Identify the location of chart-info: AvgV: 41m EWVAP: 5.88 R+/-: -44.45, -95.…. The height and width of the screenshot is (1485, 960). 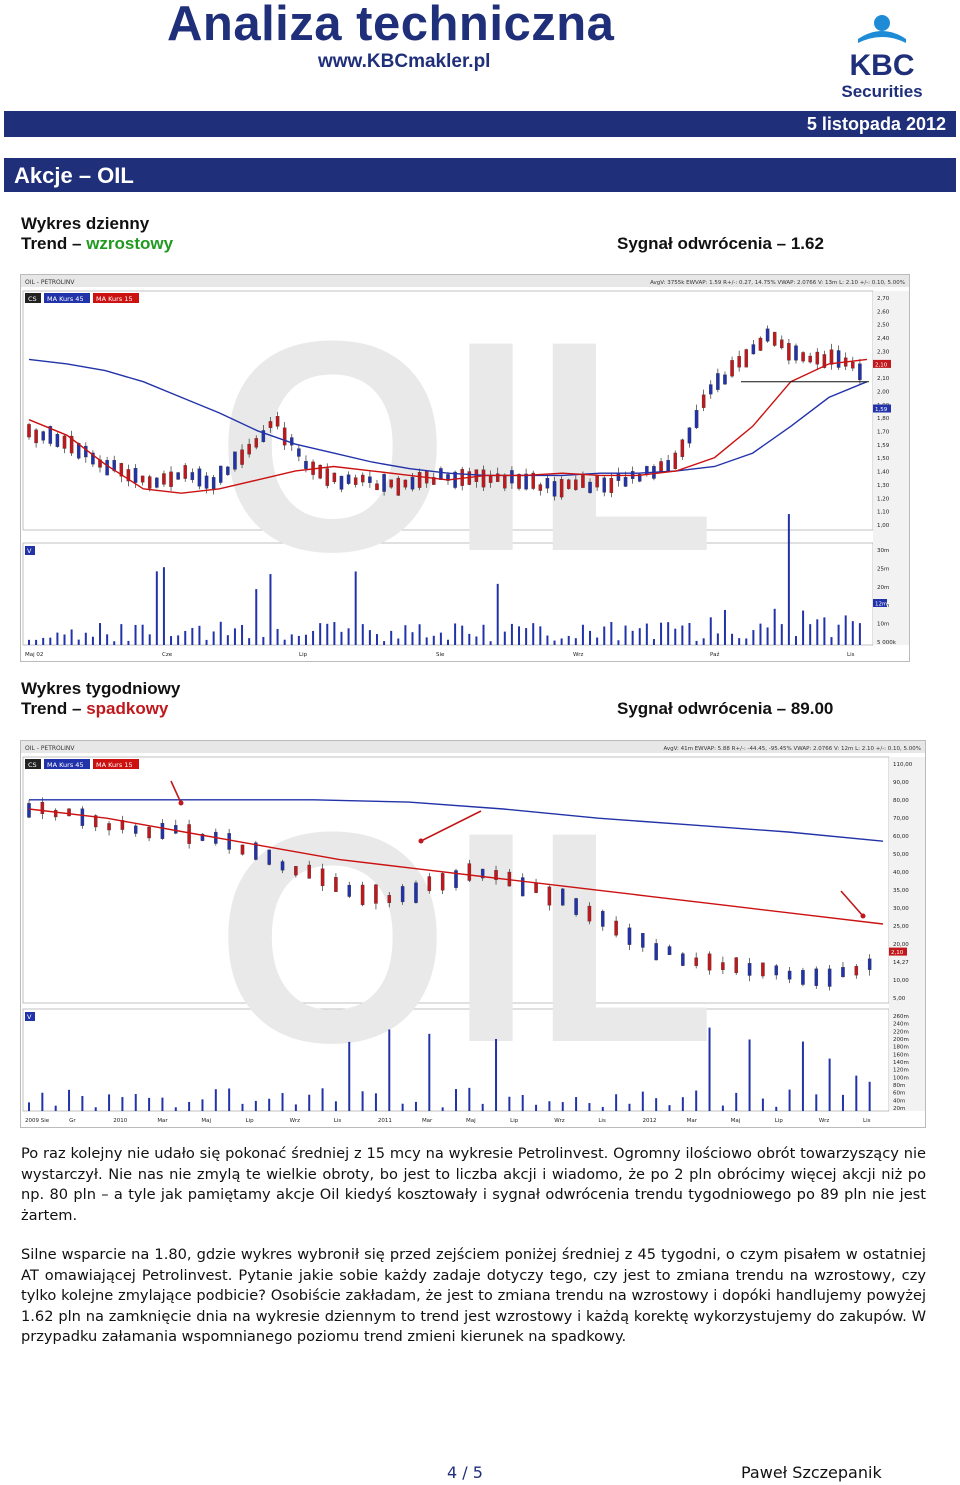
(792, 749).